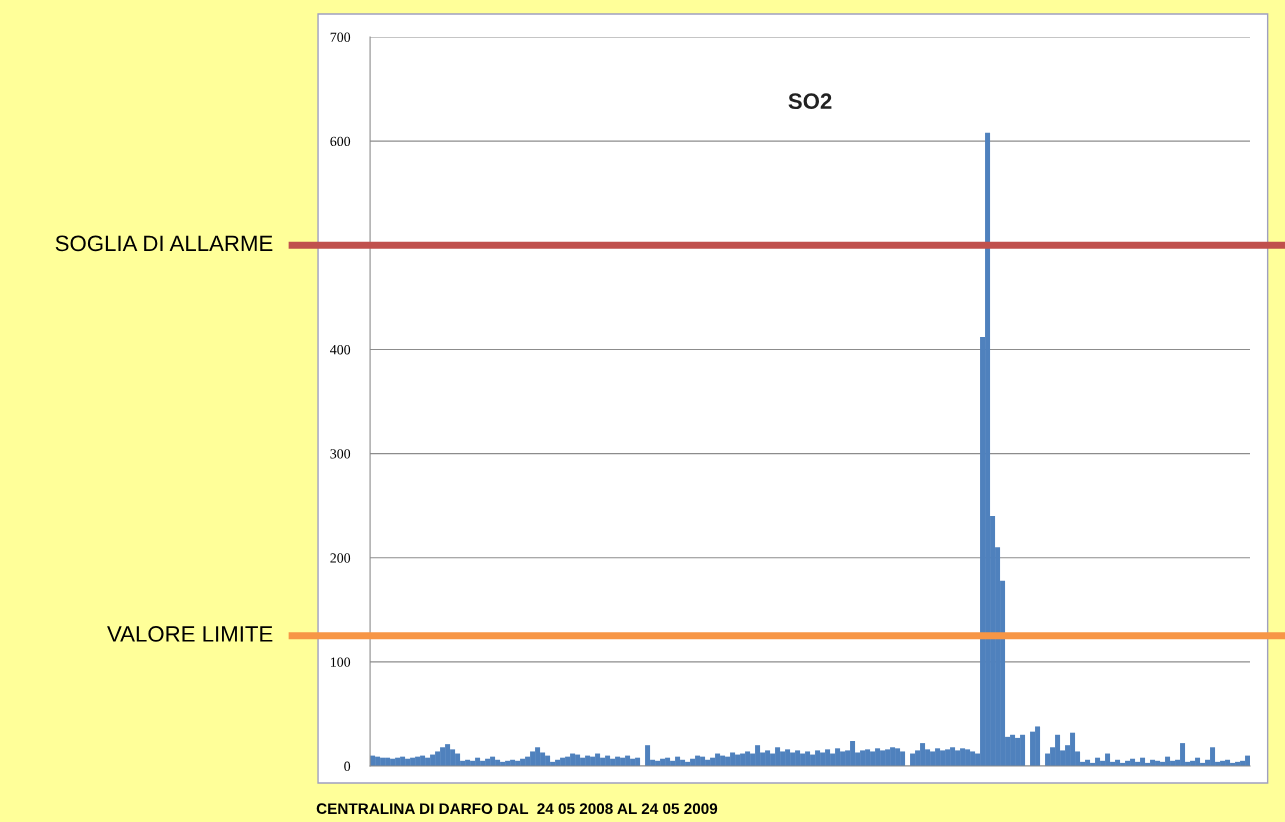 The width and height of the screenshot is (1285, 822). I want to click on y-tick-label: 0, so click(347, 766).